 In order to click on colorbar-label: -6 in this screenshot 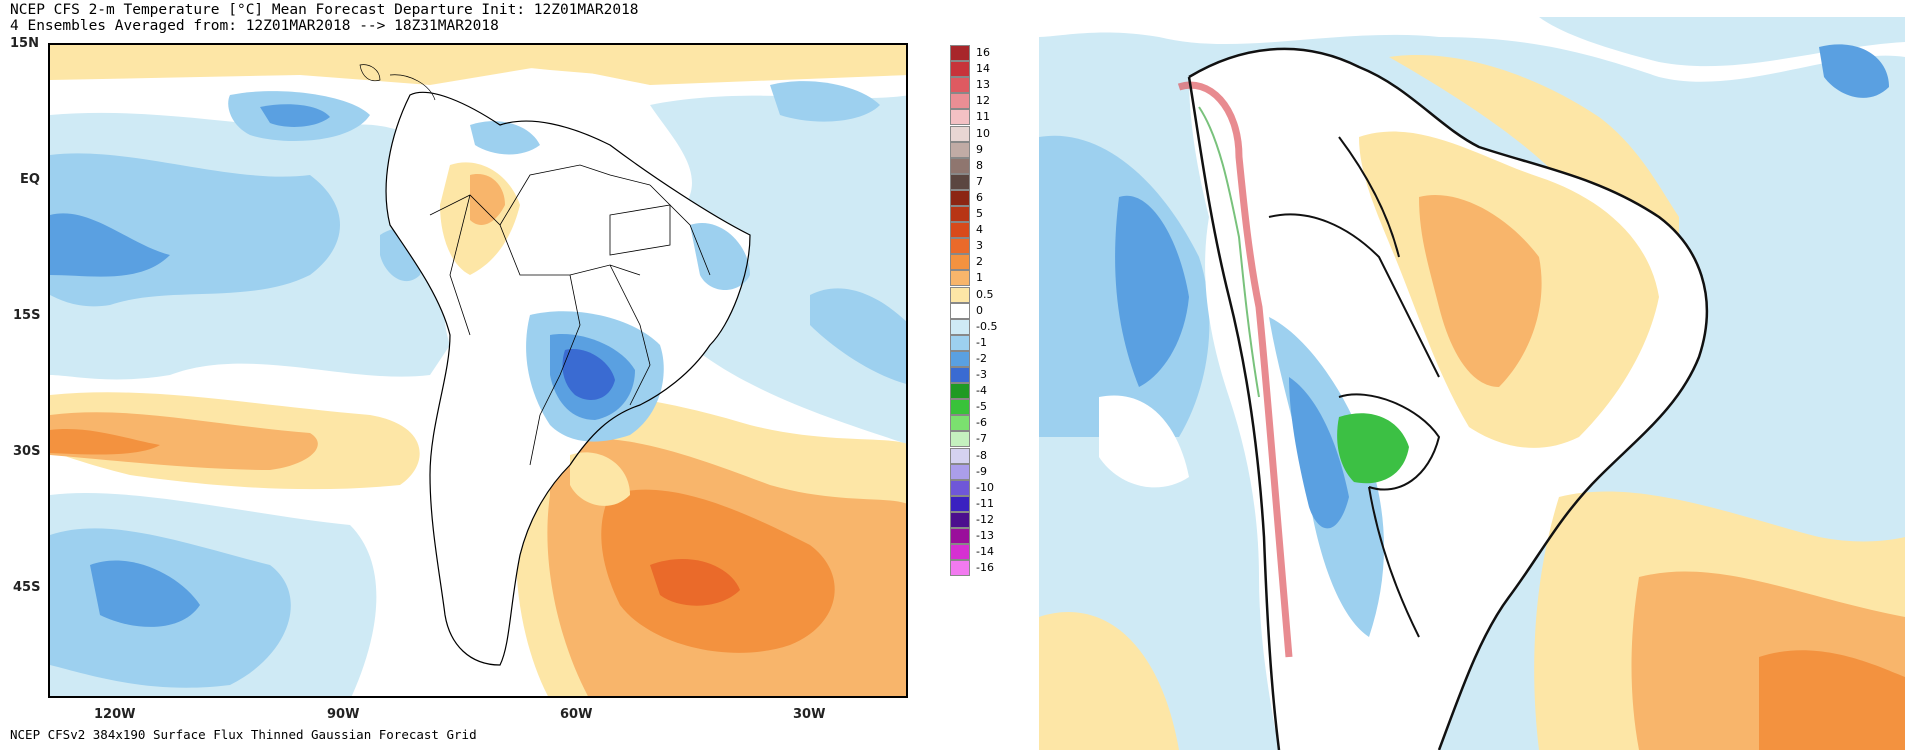, I will do `click(981, 423)`.